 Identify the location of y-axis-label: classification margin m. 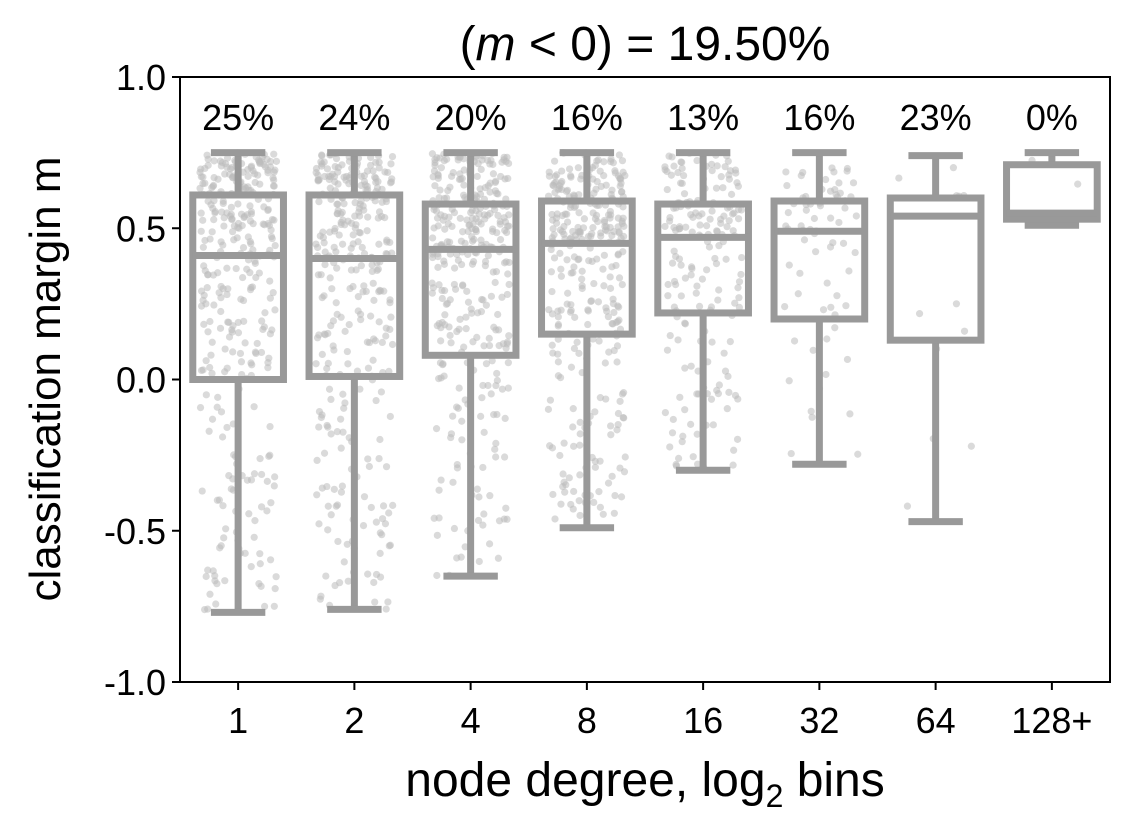
(45, 378).